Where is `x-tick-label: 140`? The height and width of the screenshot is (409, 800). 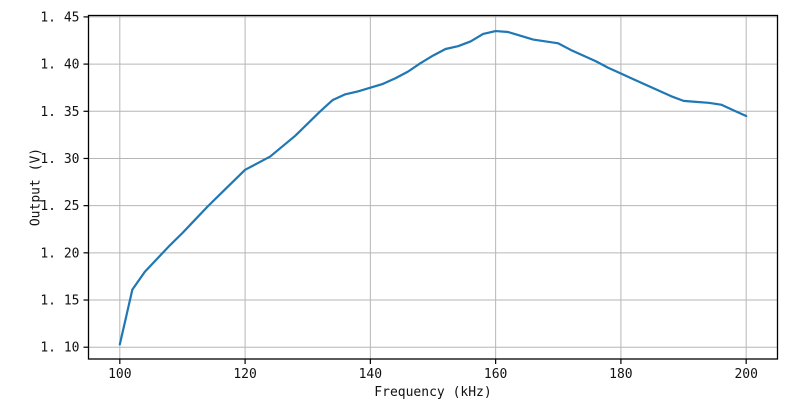 x-tick-label: 140 is located at coordinates (370, 374).